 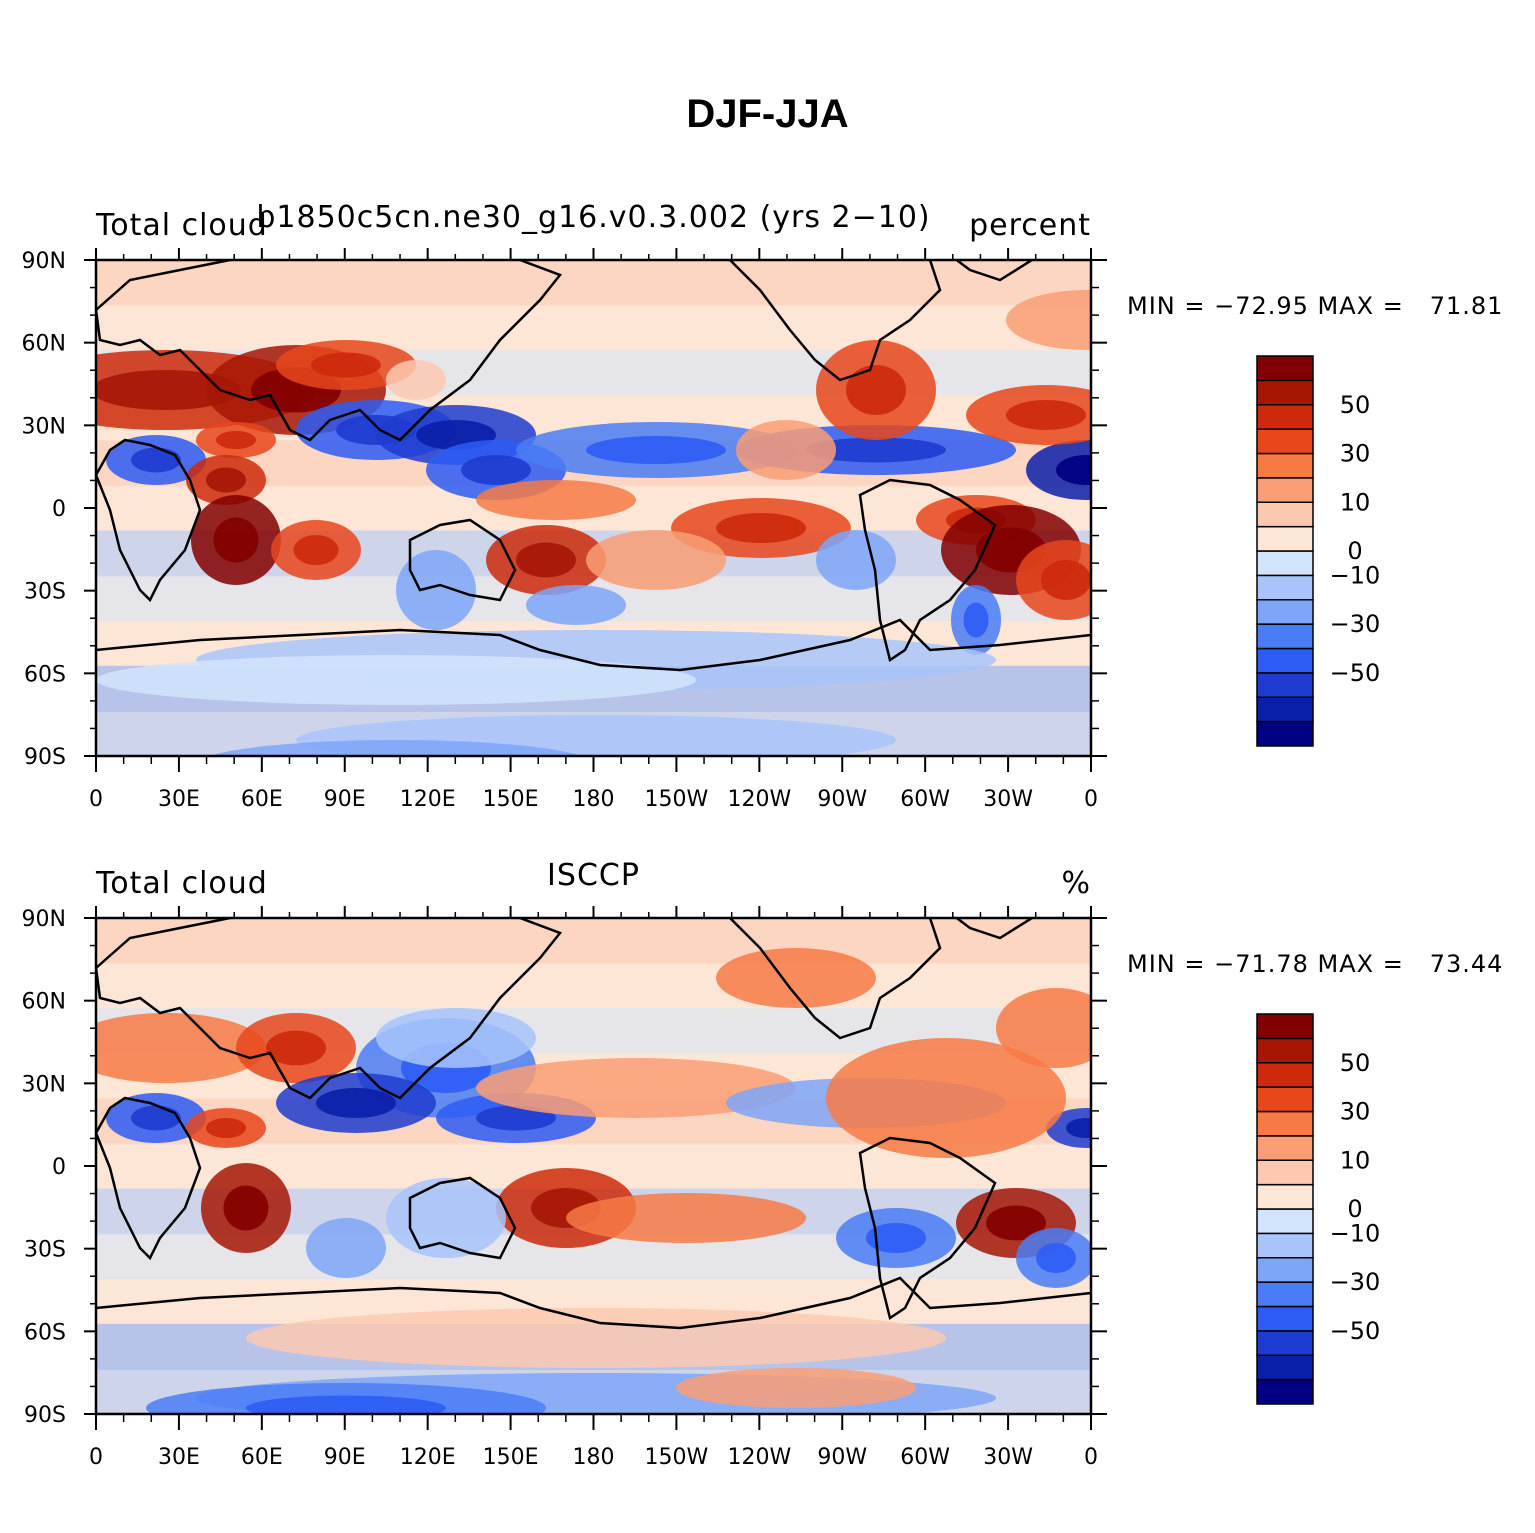 What do you see at coordinates (767, 114) in the screenshot?
I see `figure-title: DJF-JJA` at bounding box center [767, 114].